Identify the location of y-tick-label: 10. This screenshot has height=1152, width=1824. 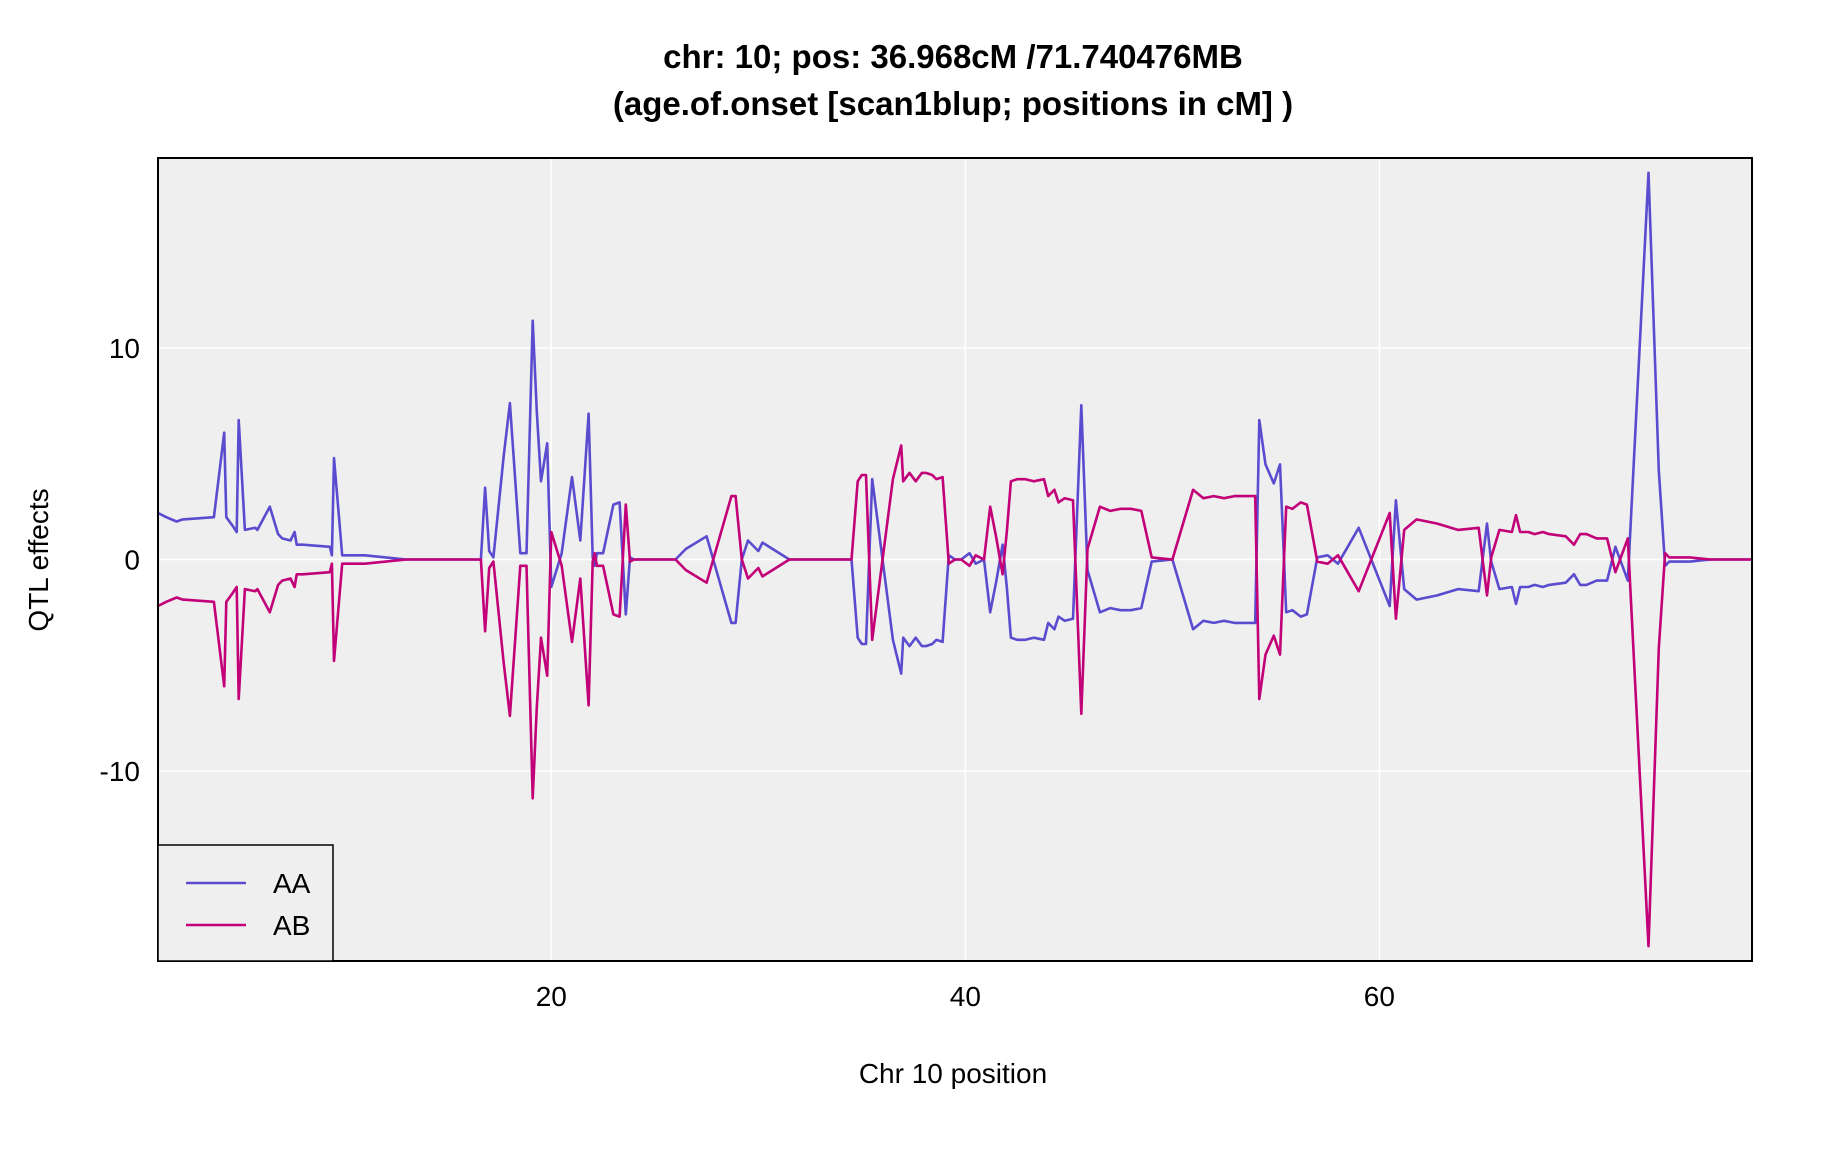
(124, 348).